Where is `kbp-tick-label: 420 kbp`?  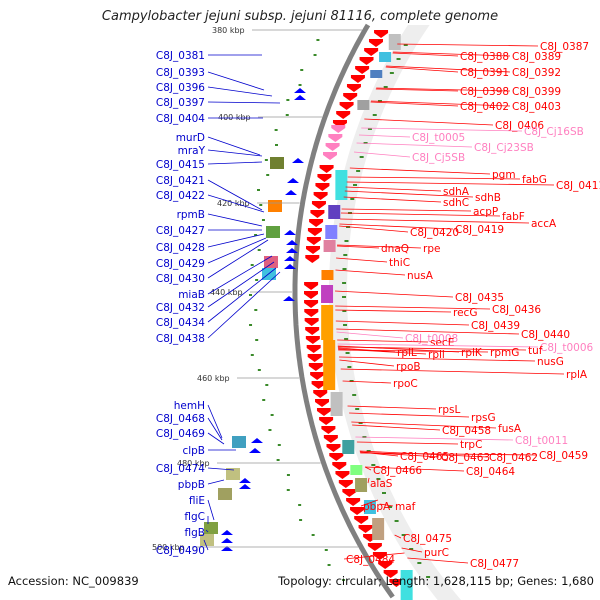
kbp-tick-label: 420 kbp is located at coordinates (233, 203).